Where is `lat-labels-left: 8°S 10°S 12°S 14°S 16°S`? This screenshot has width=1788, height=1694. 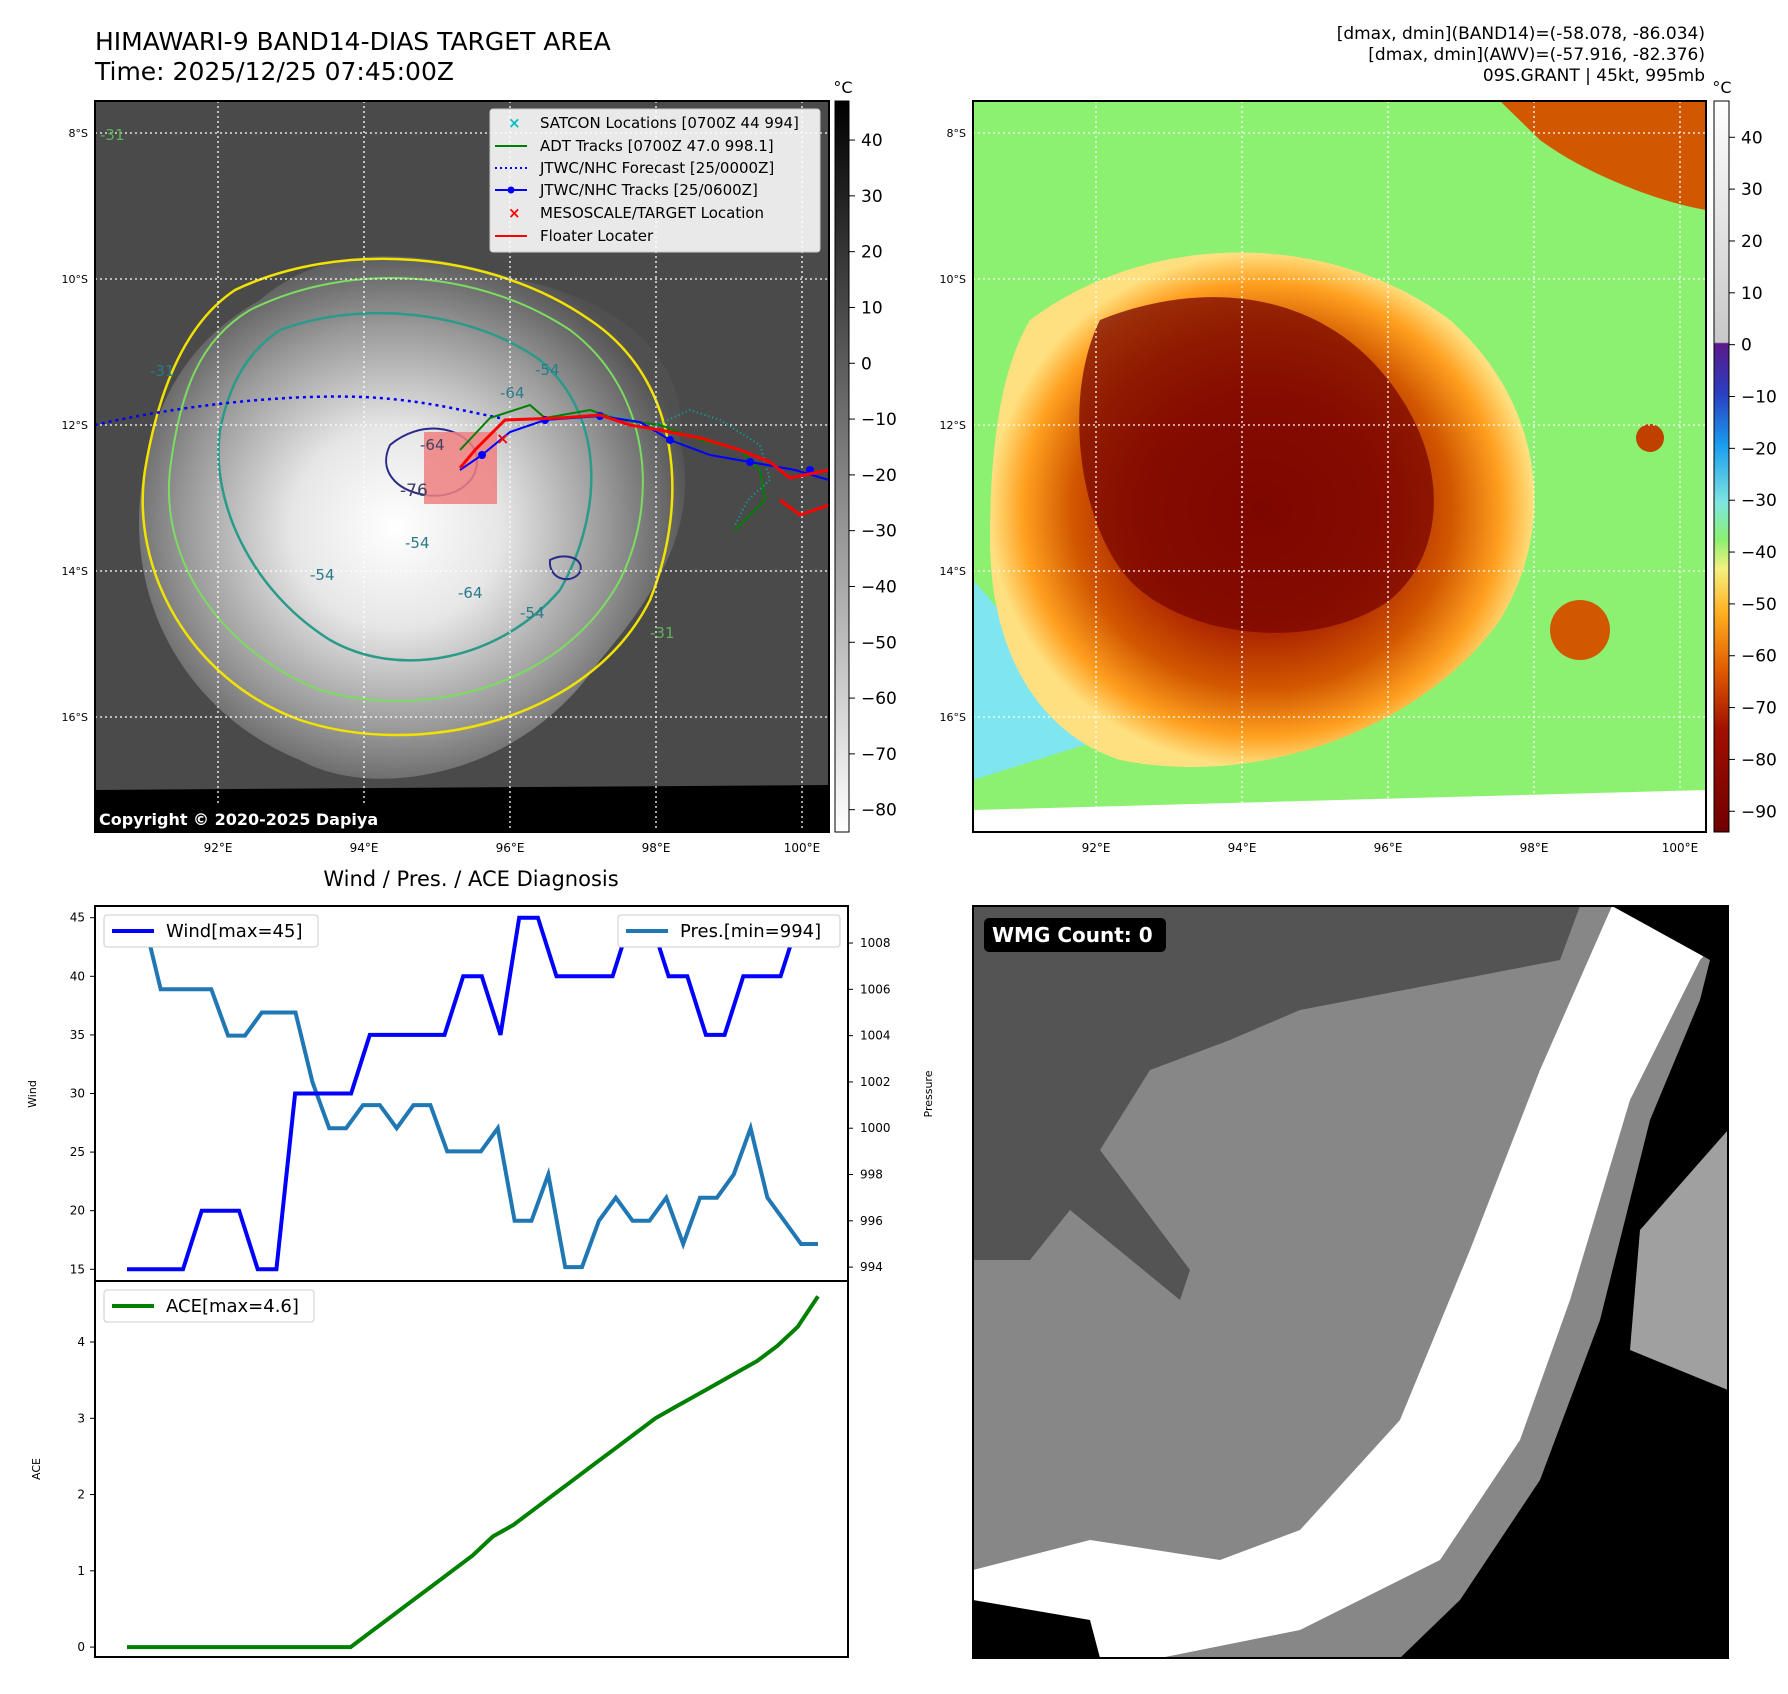
lat-labels-left: 8°S 10°S 12°S 14°S 16°S is located at coordinates (75, 425).